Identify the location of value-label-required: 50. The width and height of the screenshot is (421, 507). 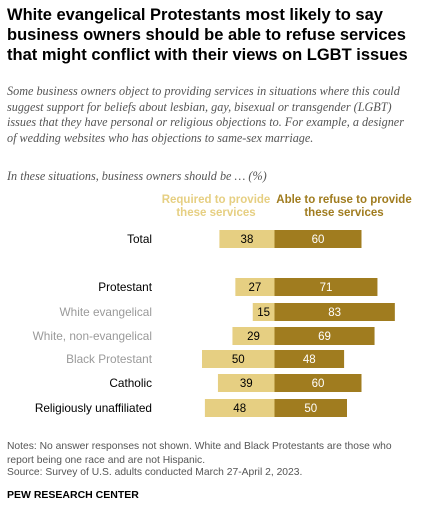
(238, 360).